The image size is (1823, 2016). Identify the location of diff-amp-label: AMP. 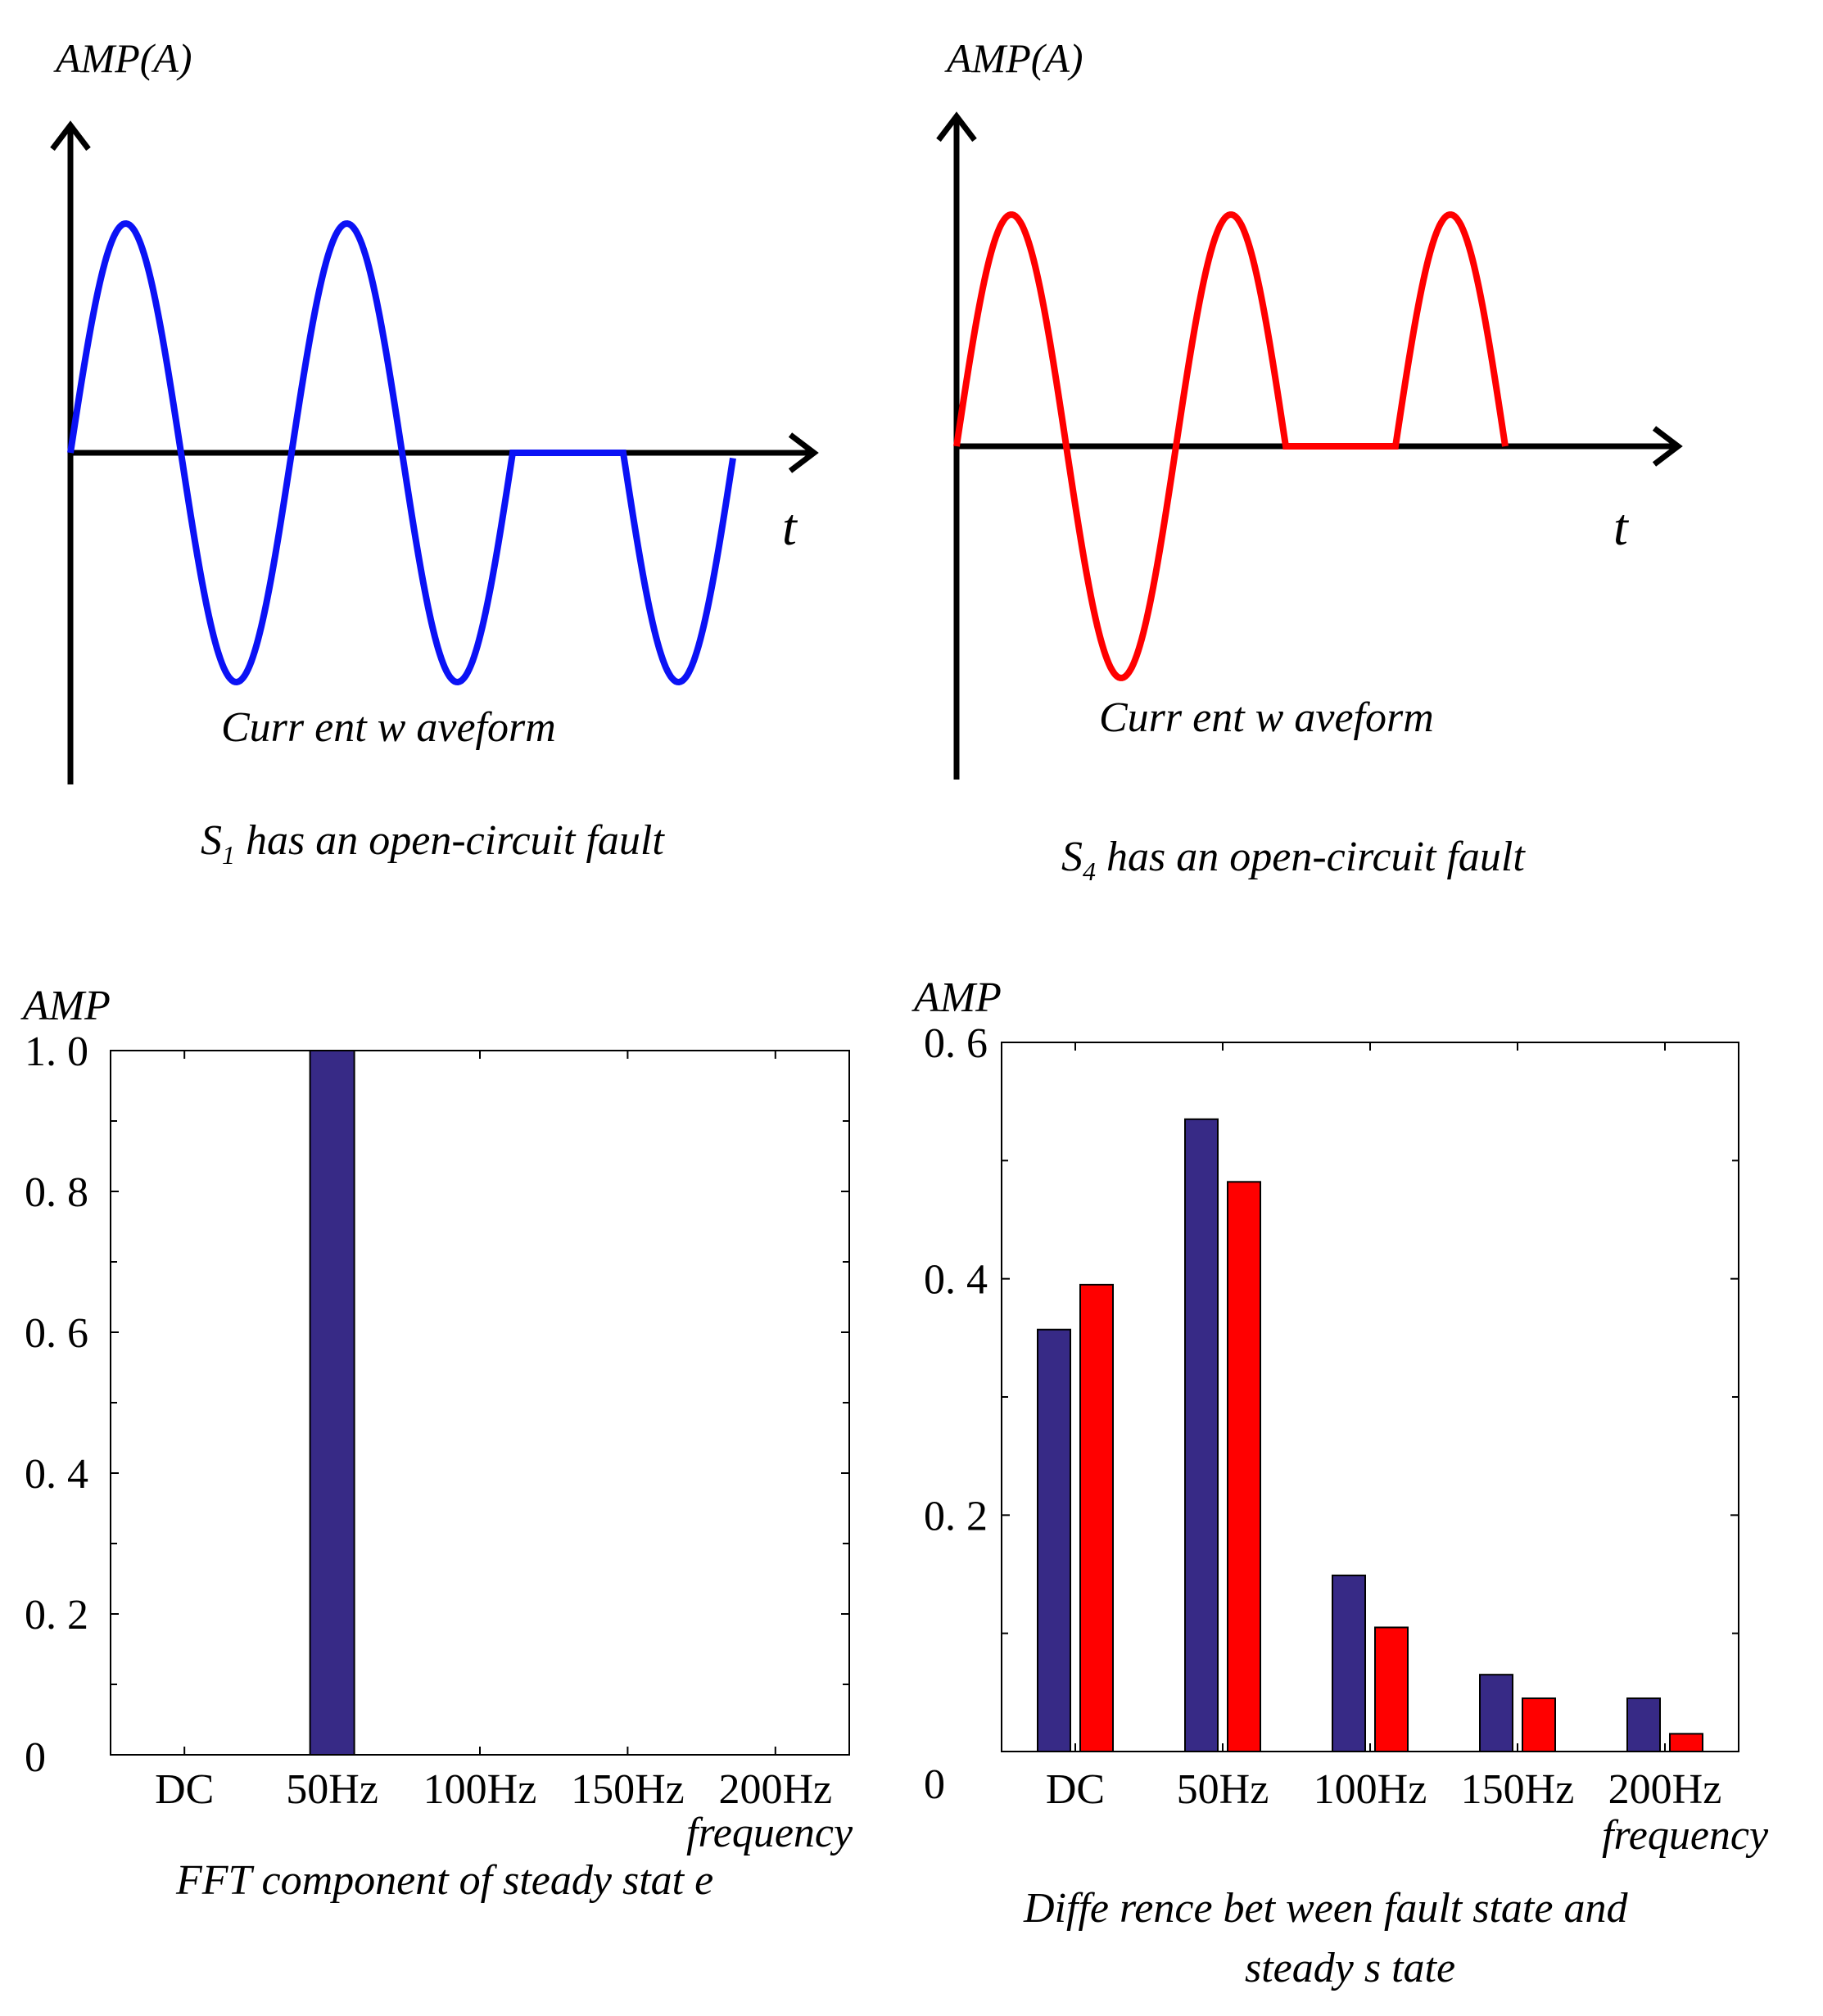
(957, 998).